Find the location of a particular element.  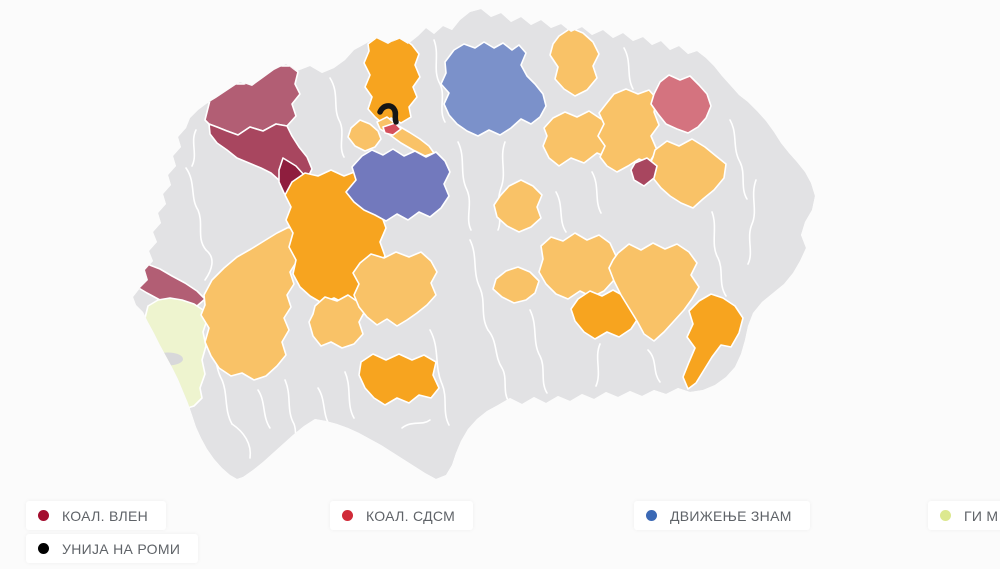

region-krusevo is located at coordinates (337, 321).